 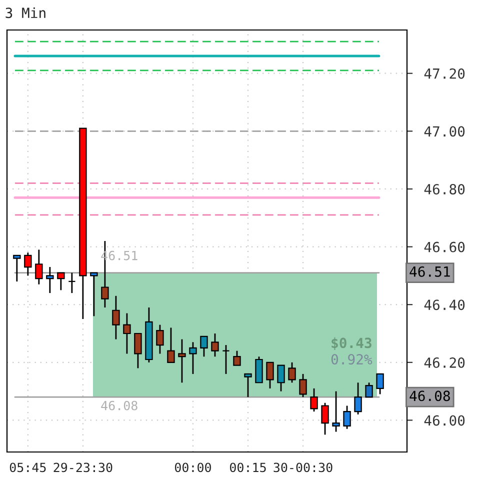 What do you see at coordinates (352, 343) in the screenshot?
I see `band-label: $0.43` at bounding box center [352, 343].